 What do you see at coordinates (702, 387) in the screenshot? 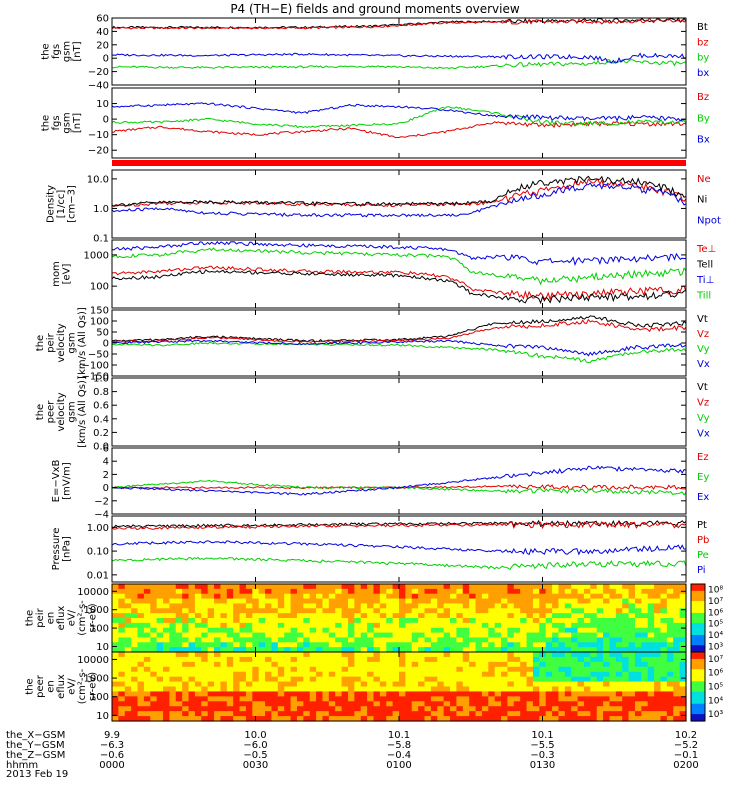
I see `legend-label: Vt` at bounding box center [702, 387].